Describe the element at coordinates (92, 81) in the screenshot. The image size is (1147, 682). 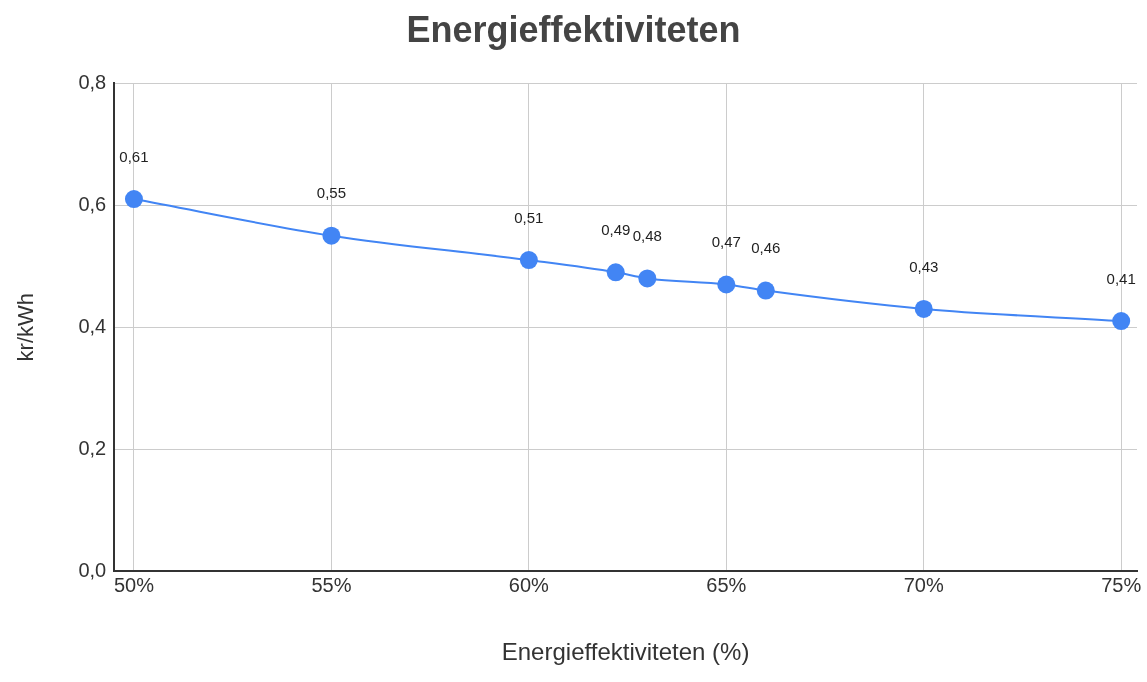
I see `y-tick-label: 0,8` at that location.